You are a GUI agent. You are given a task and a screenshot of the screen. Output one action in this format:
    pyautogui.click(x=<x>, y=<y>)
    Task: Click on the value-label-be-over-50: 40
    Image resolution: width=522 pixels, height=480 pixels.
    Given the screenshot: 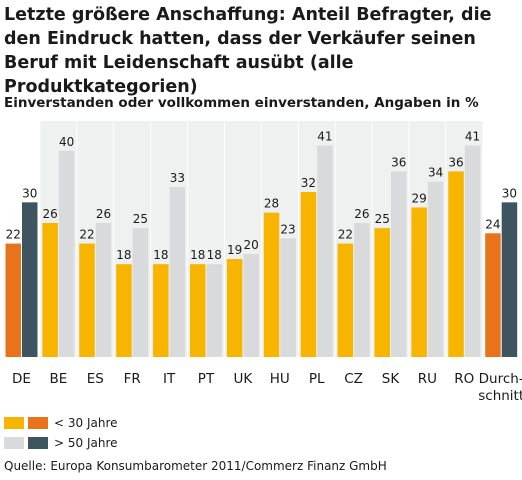 What is the action you would take?
    pyautogui.click(x=66, y=142)
    